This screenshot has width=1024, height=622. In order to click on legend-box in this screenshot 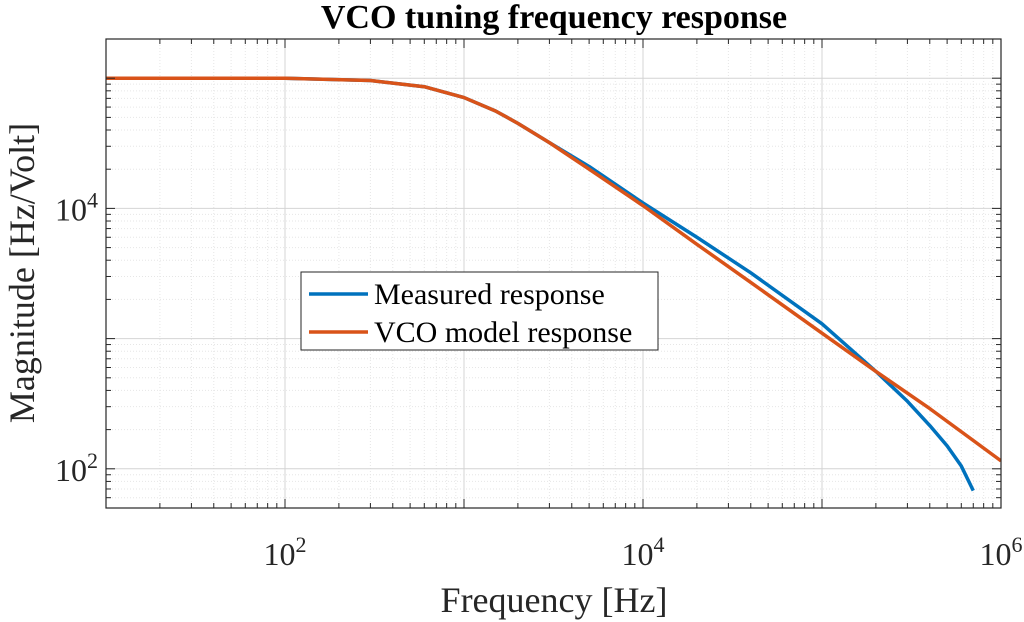, I will do `click(479, 311)`.